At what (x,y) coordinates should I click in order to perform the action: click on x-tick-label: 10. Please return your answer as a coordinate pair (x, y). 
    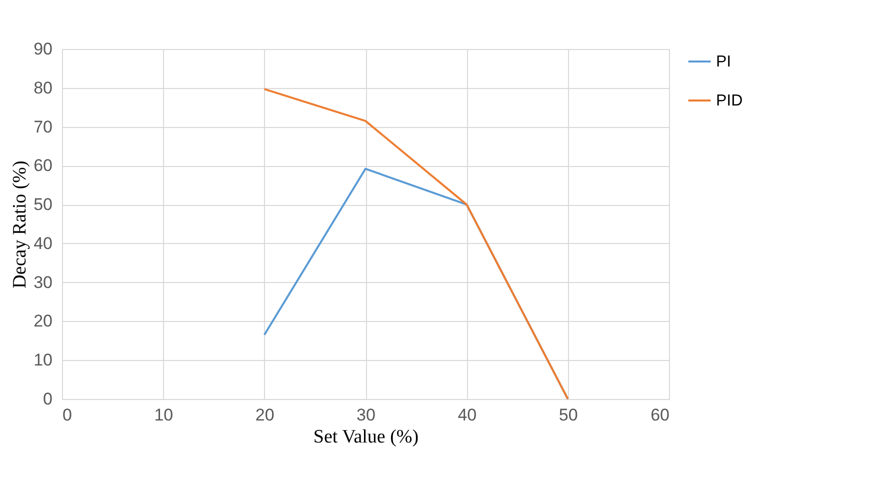
    Looking at the image, I should click on (164, 415).